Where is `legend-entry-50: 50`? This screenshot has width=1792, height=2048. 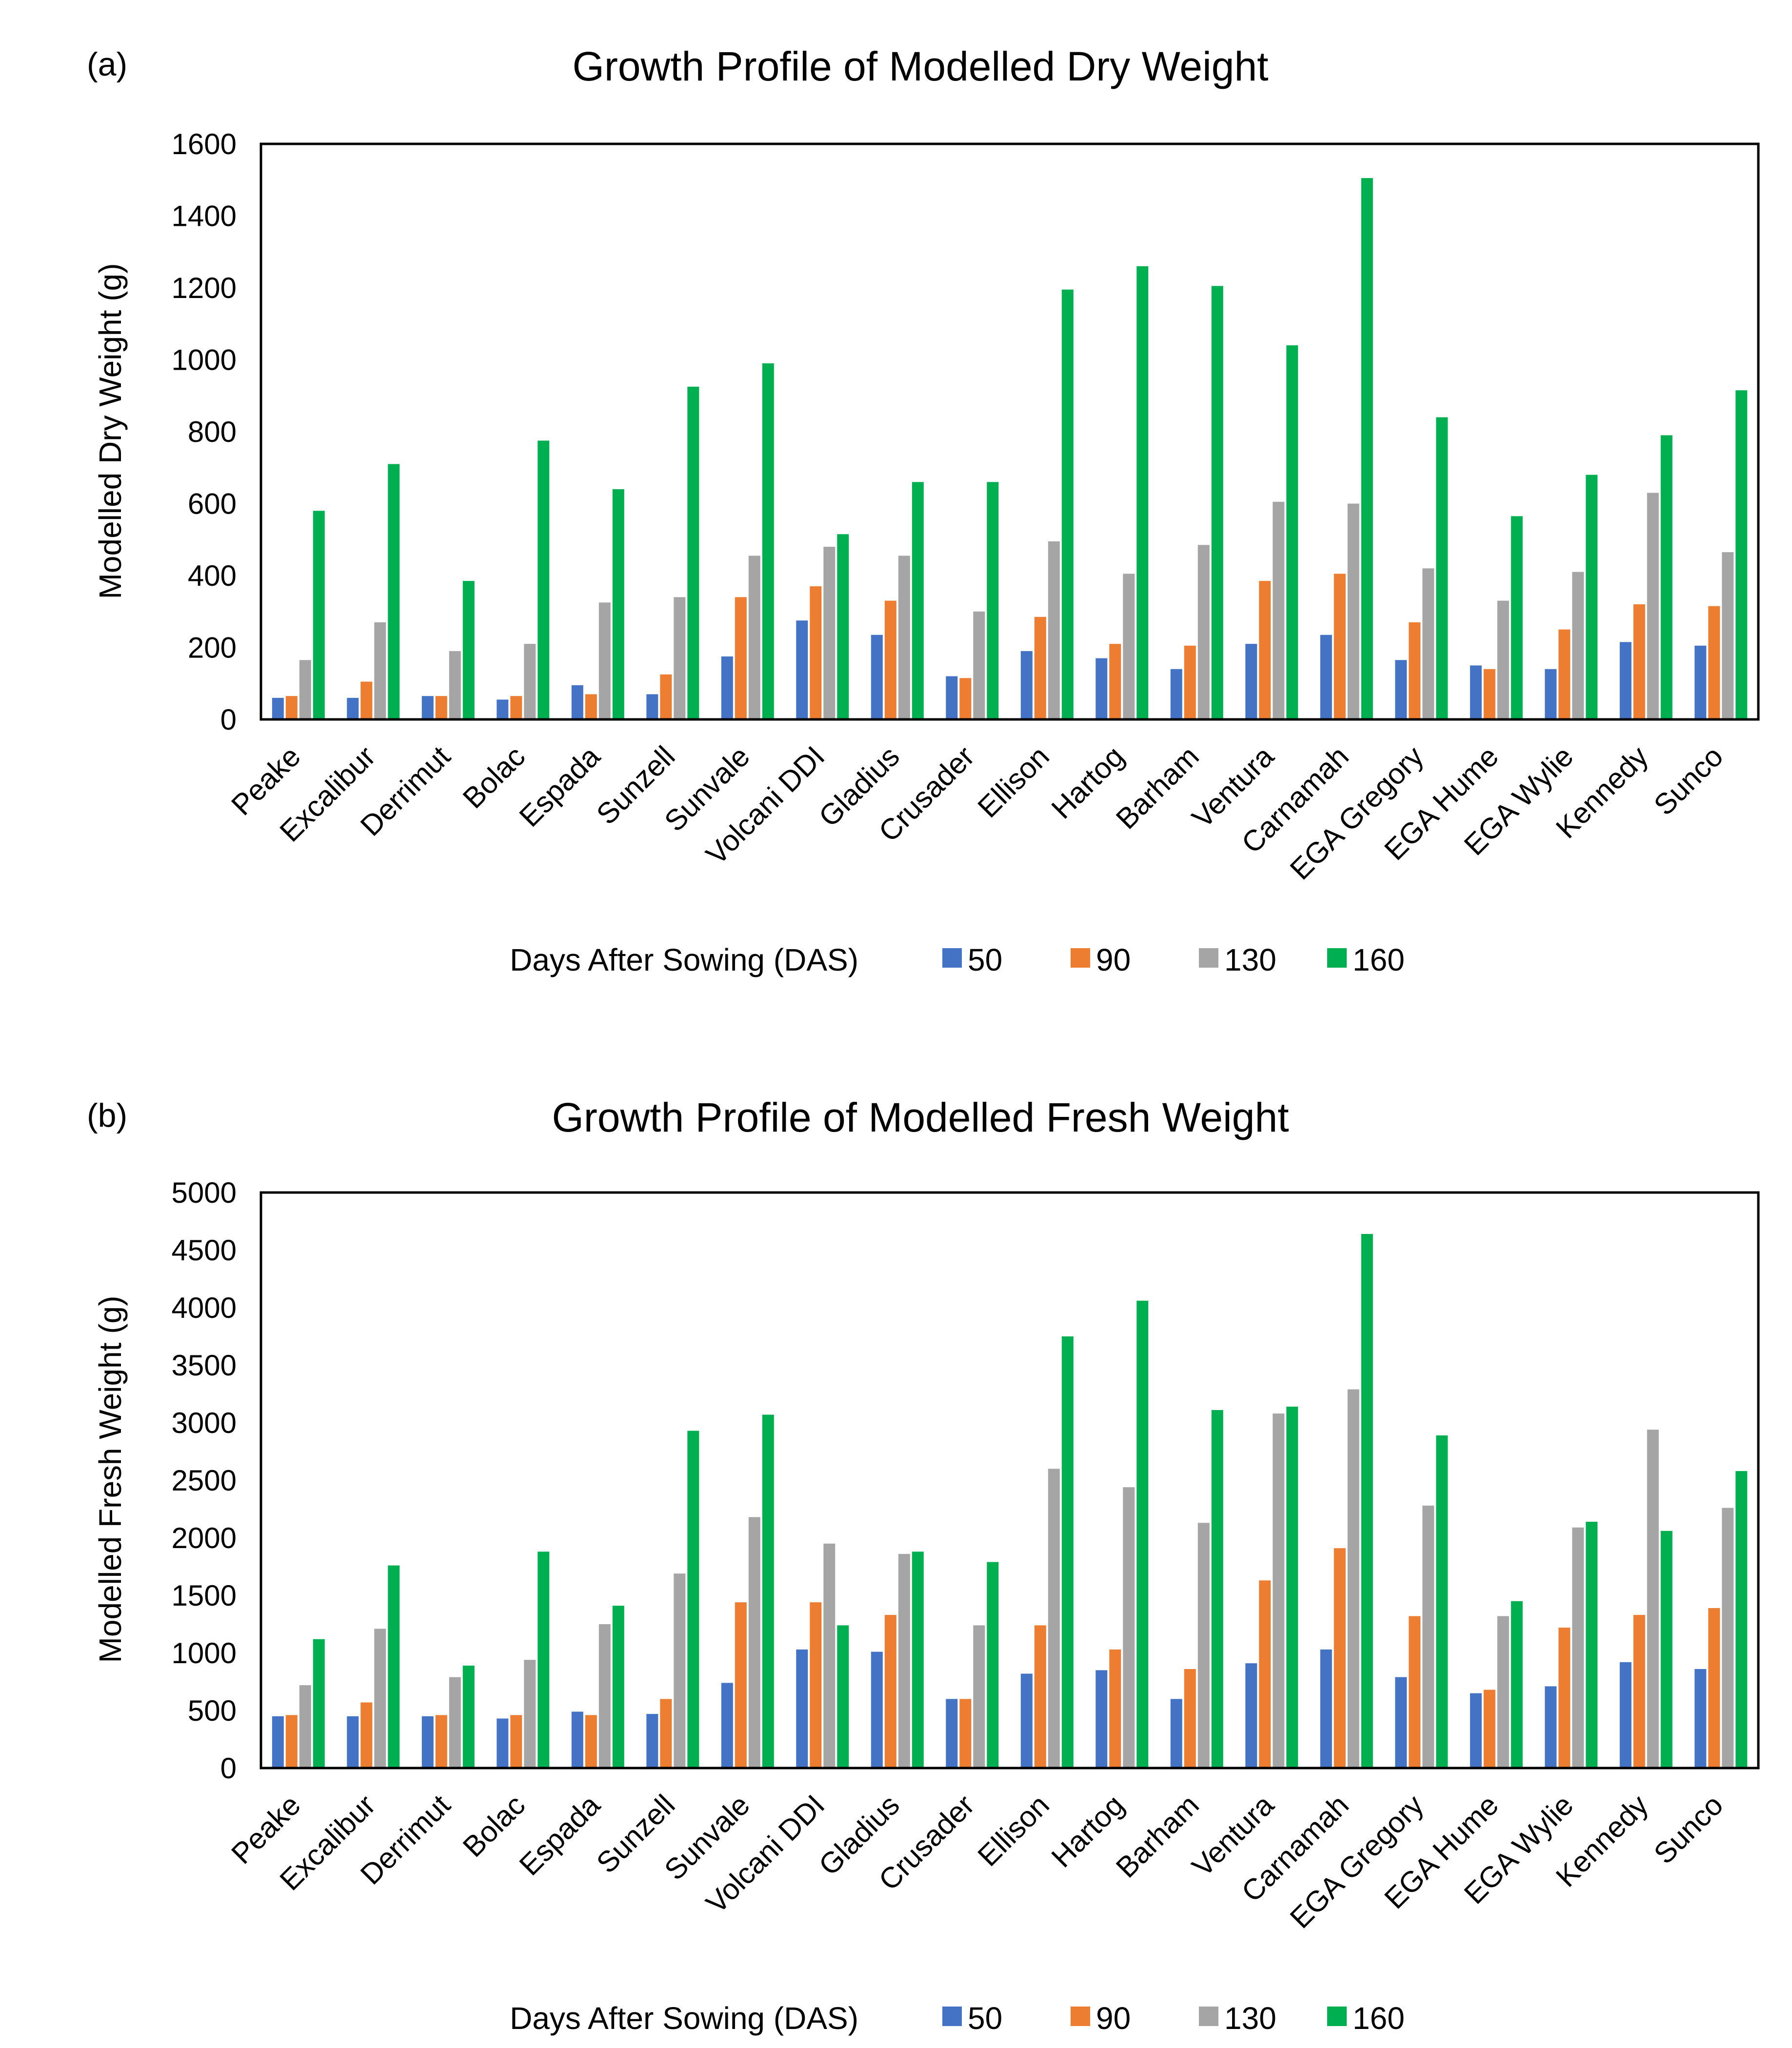
legend-entry-50: 50 is located at coordinates (985, 959).